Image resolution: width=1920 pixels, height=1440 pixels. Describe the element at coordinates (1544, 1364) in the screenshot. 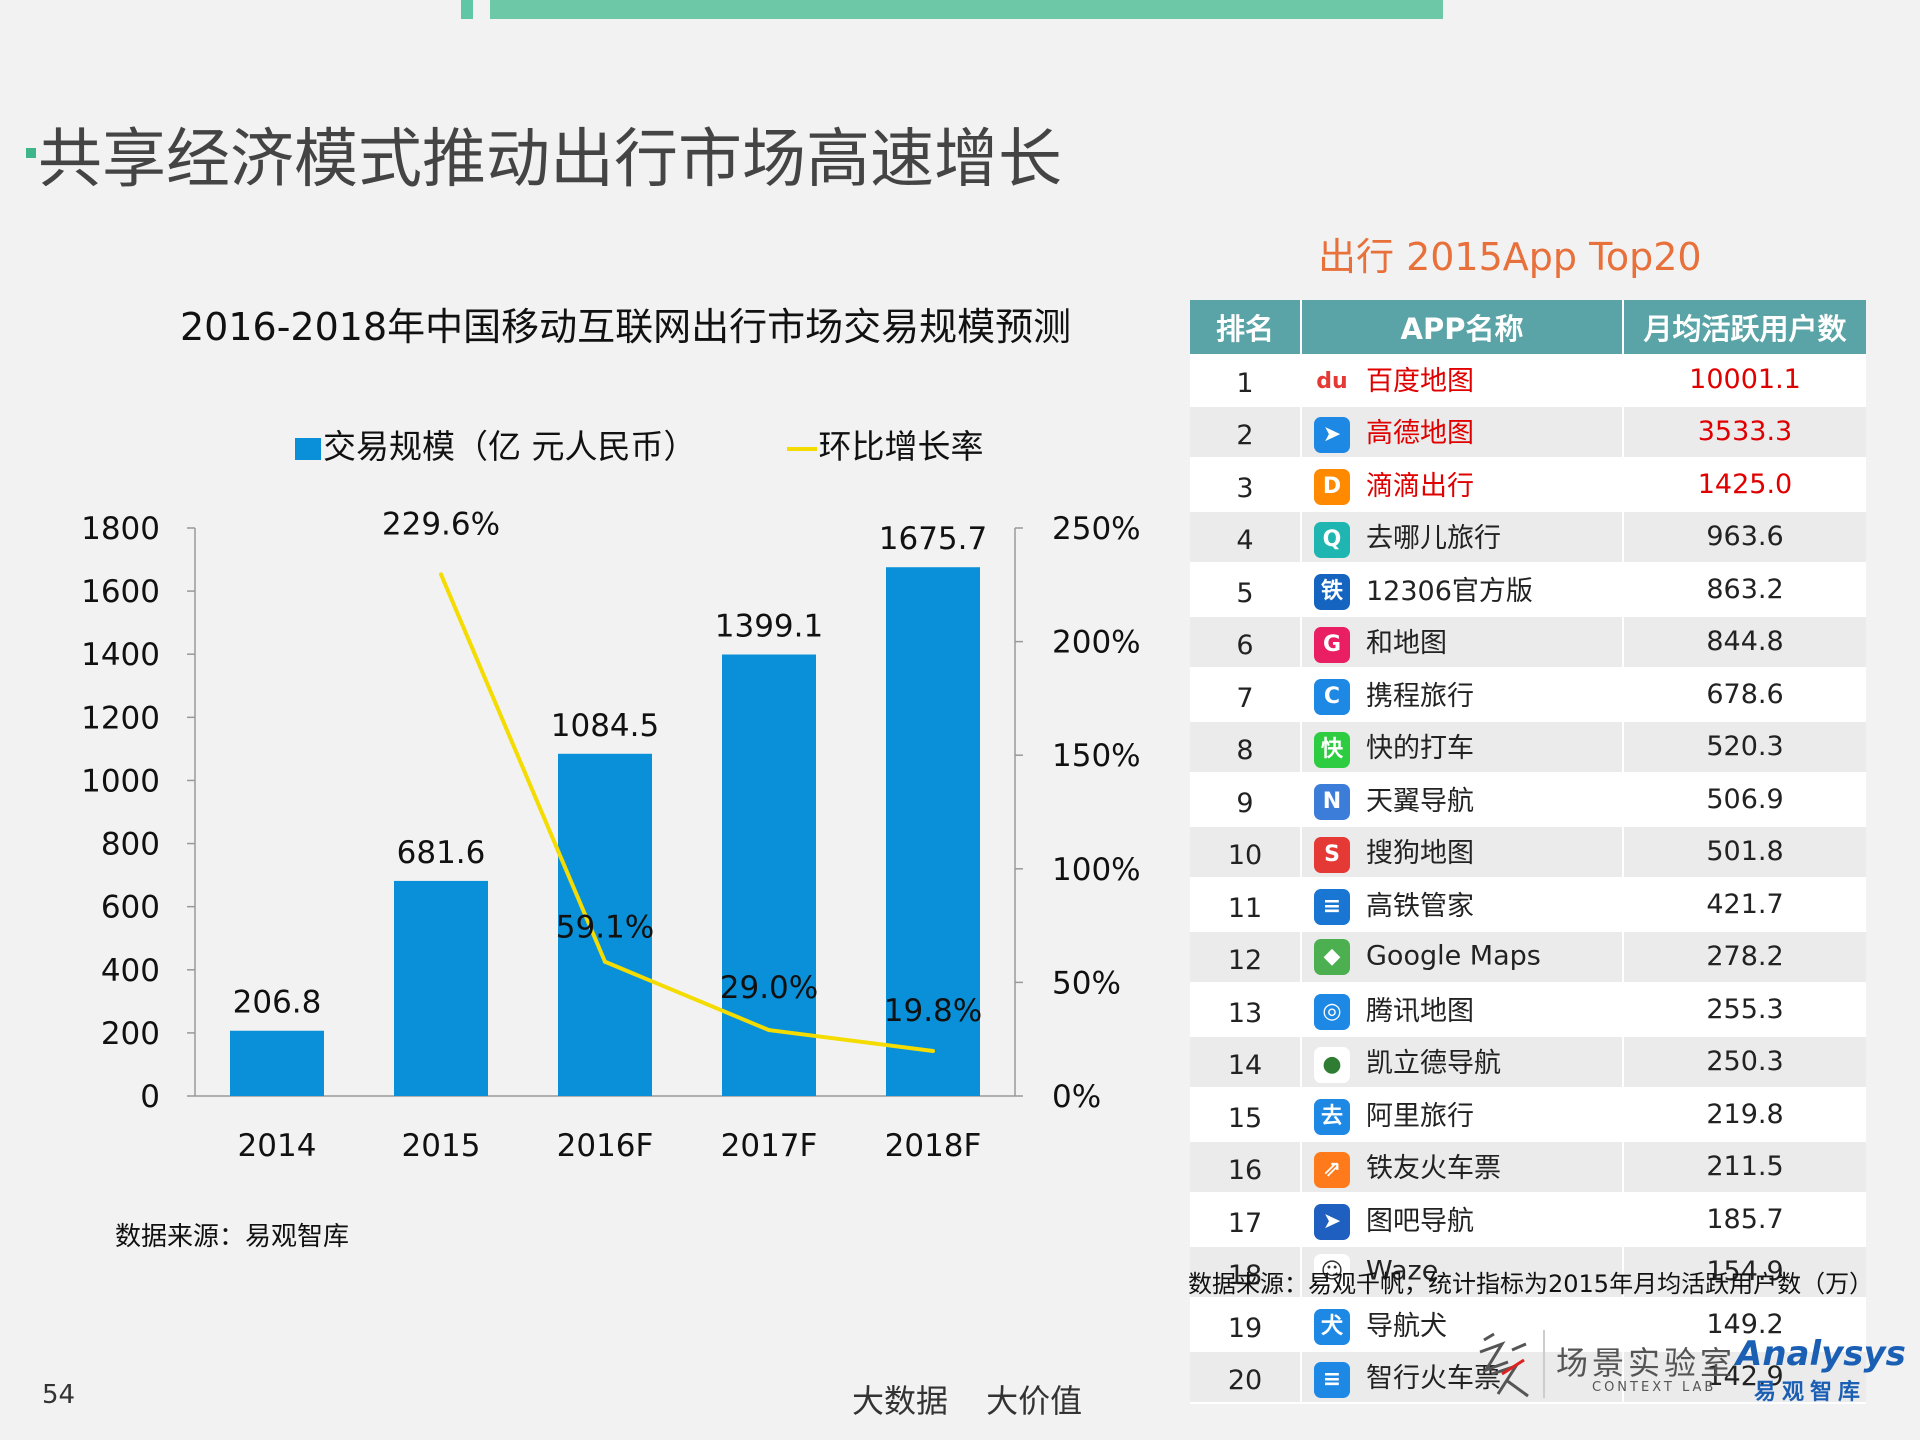

I see `logo-divider` at that location.